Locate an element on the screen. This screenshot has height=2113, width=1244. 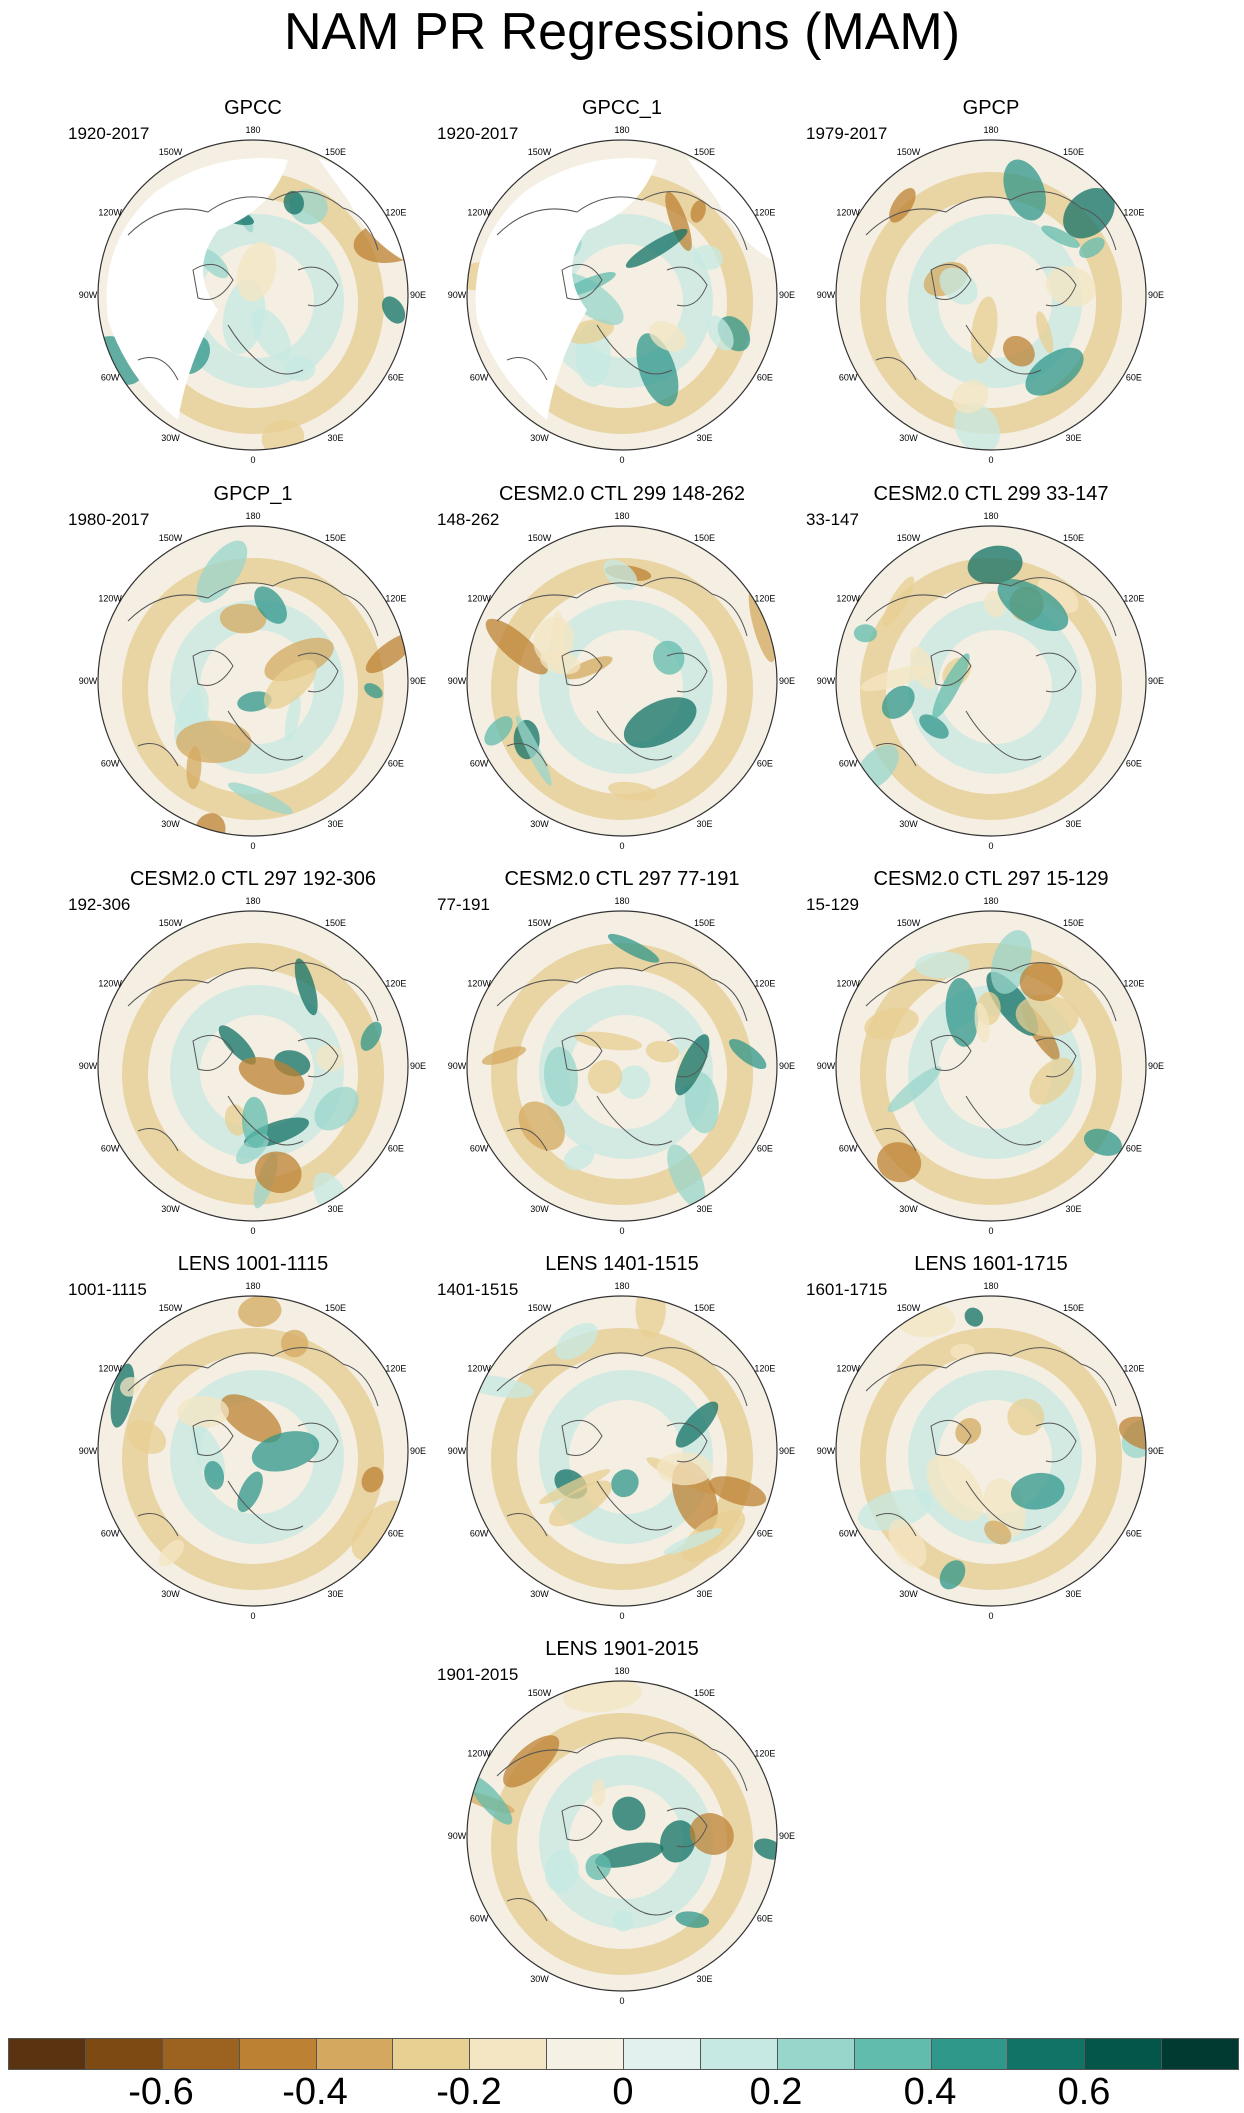
panel-title: GPCC_1 is located at coordinates (622, 108).